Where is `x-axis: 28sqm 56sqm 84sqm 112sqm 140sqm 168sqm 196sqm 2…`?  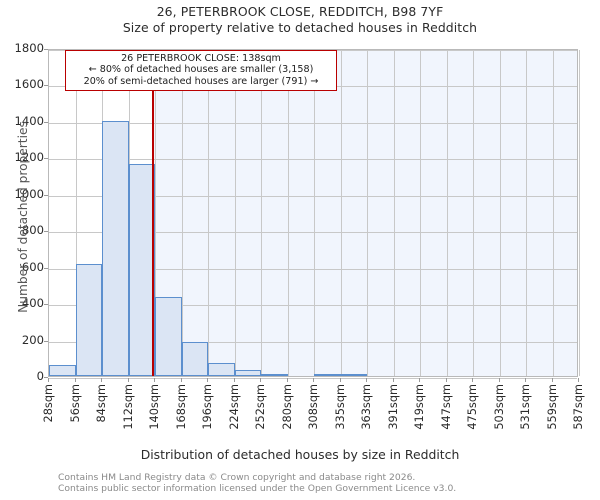
x-axis: 28sqm 56sqm 84sqm 112sqm 140sqm 168sqm 196sqm 2… is located at coordinates (313, 409).